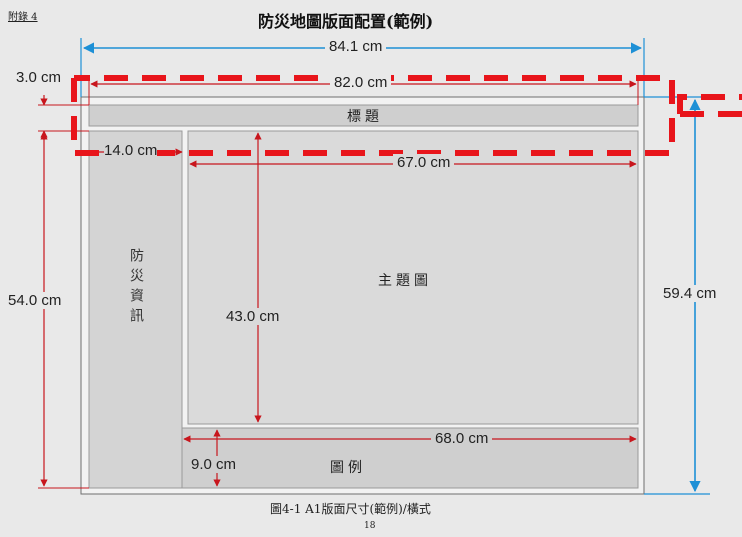 Image resolution: width=742 pixels, height=537 pixels. I want to click on legend-panel, so click(410, 458).